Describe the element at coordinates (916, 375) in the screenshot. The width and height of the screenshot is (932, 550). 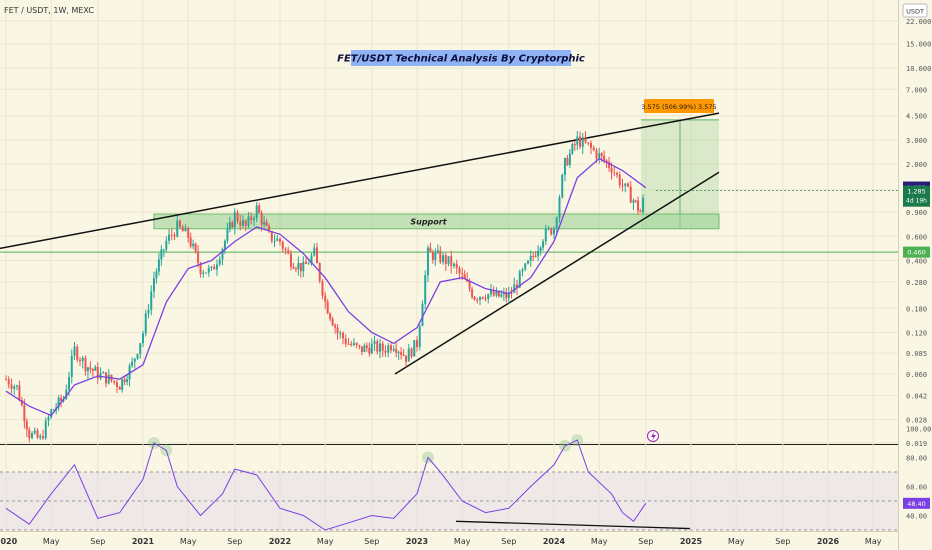
I see `y-tick-label: 0.060` at that location.